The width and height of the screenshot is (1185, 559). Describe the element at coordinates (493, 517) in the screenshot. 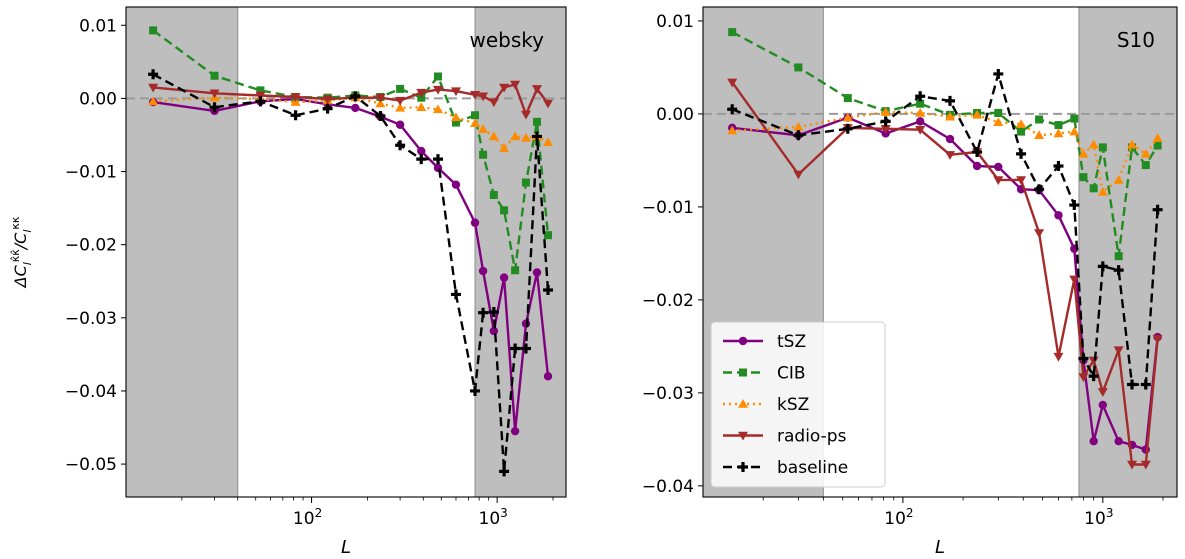

I see `x-tick-label: 10³` at that location.